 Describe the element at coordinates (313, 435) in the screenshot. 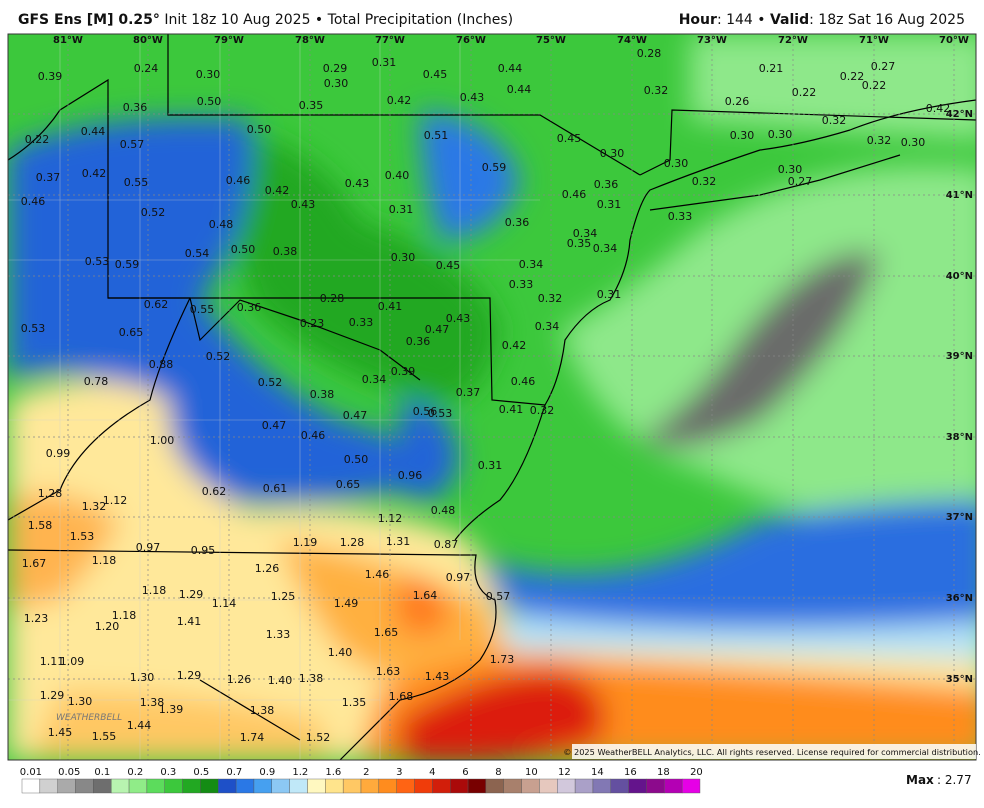

I see `precip-label: 0.46` at that location.